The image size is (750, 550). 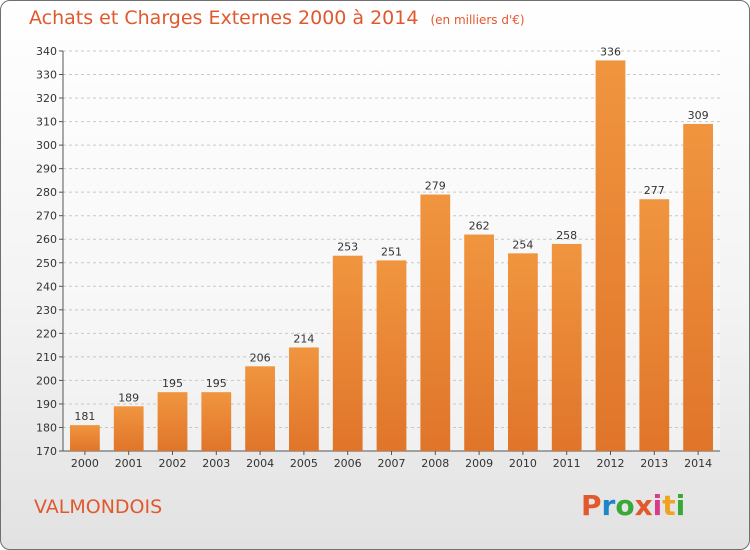 I want to click on x-tick-label: 2012, so click(x=611, y=463).